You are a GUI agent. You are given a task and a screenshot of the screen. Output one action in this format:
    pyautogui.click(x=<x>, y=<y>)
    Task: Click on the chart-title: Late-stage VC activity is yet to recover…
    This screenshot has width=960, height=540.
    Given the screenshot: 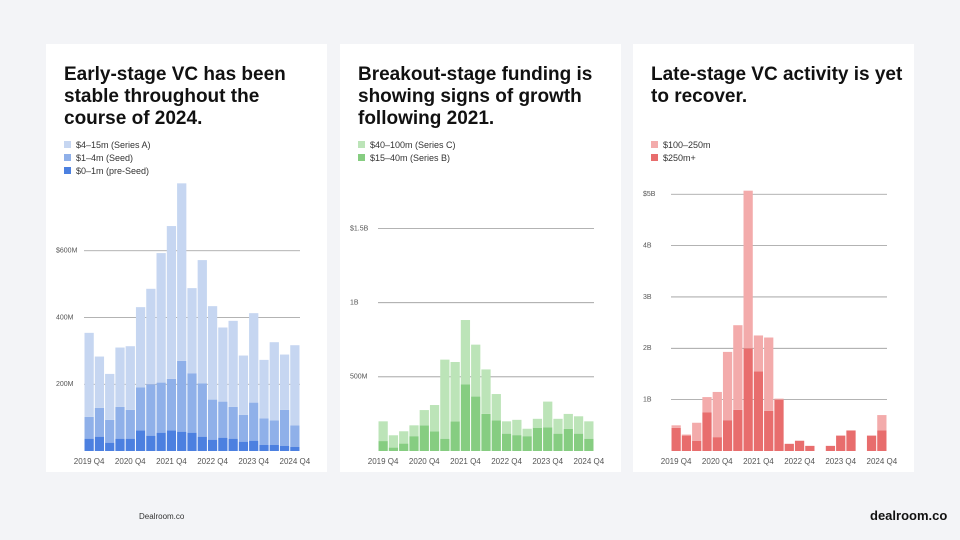 What is the action you would take?
    pyautogui.click(x=777, y=85)
    